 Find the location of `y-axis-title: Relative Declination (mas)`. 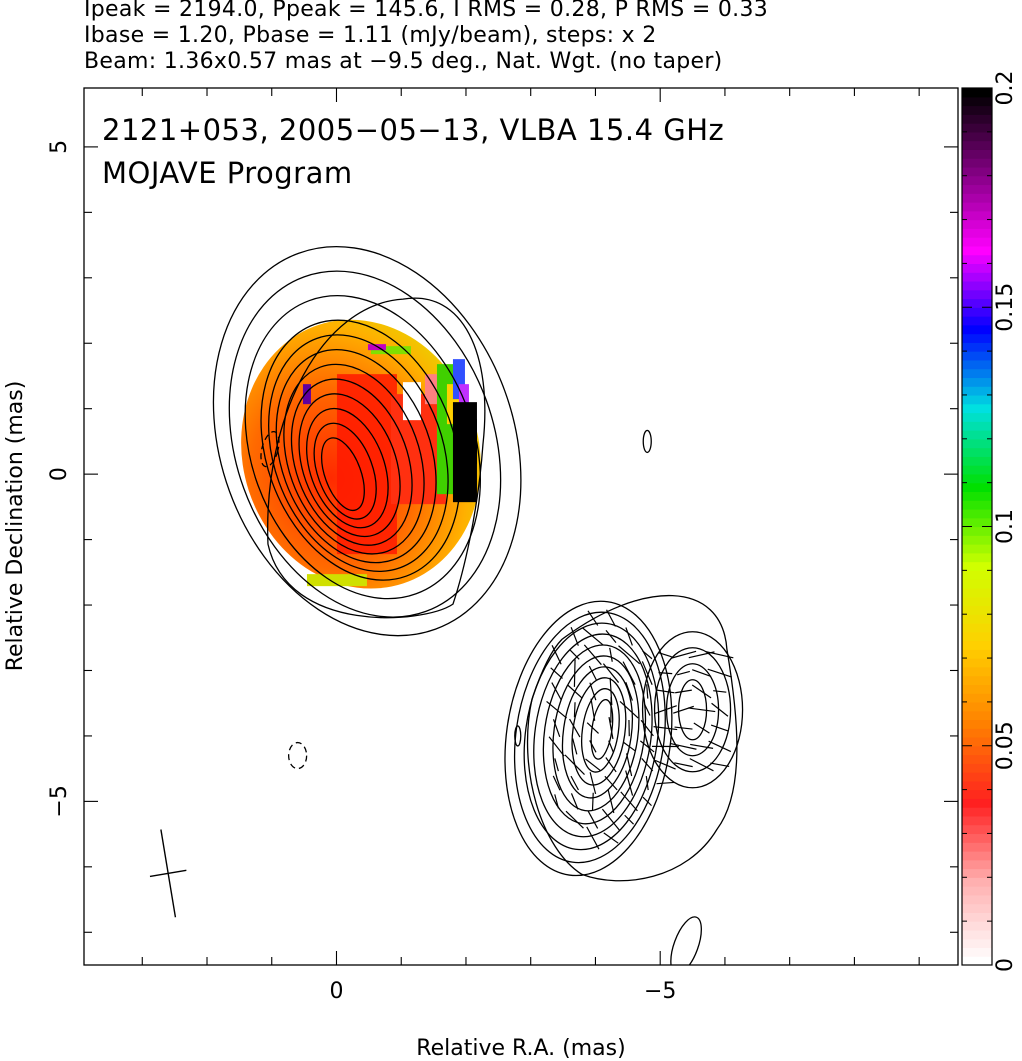

y-axis-title: Relative Declination (mas) is located at coordinates (15, 526).